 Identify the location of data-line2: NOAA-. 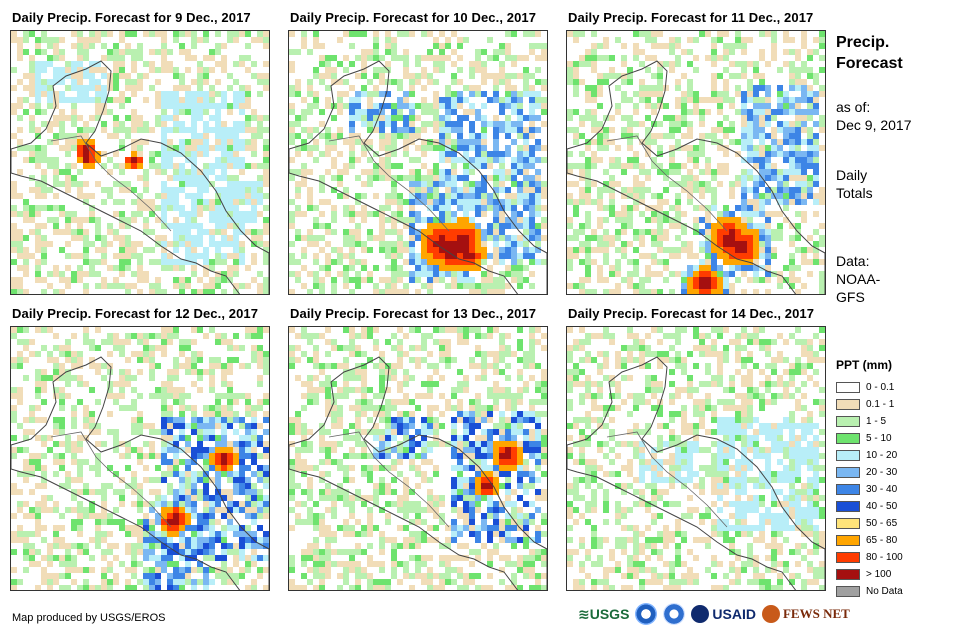
(858, 279).